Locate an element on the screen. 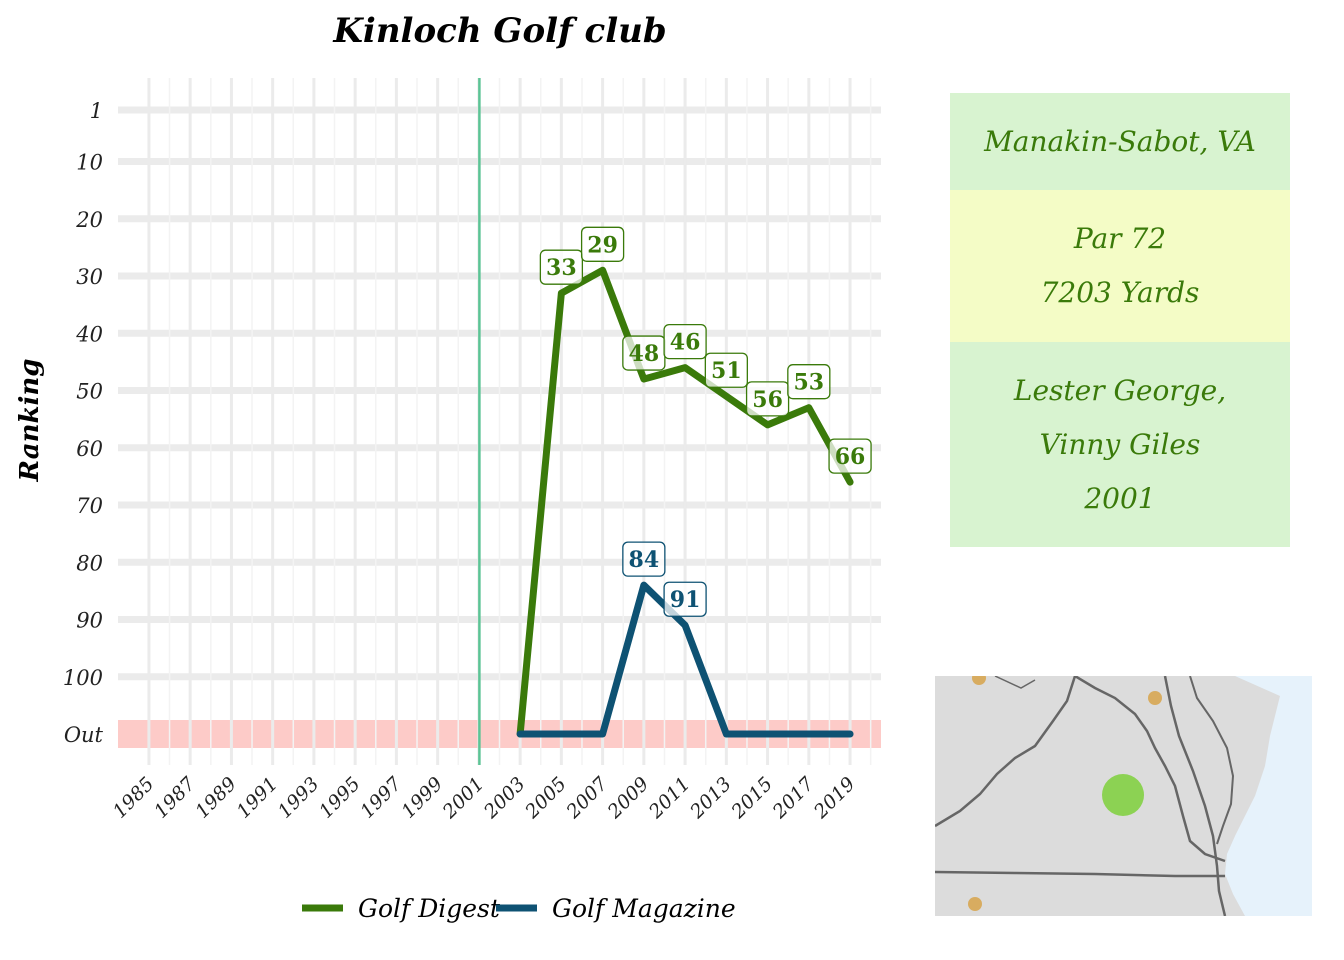 Image resolution: width=1344 pixels, height=960 pixels. location-map is located at coordinates (1123, 796).